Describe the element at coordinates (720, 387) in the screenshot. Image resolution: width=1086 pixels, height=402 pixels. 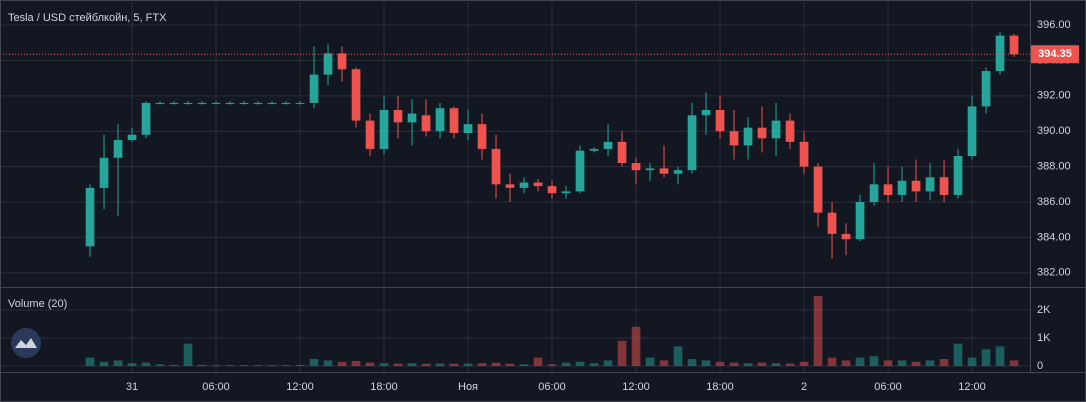
I see `x-tick-label: 18:00` at that location.